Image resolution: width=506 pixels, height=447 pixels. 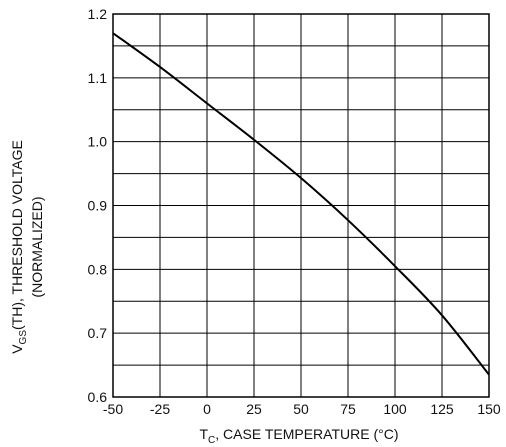 I want to click on x-tick-label: 0, so click(x=207, y=409).